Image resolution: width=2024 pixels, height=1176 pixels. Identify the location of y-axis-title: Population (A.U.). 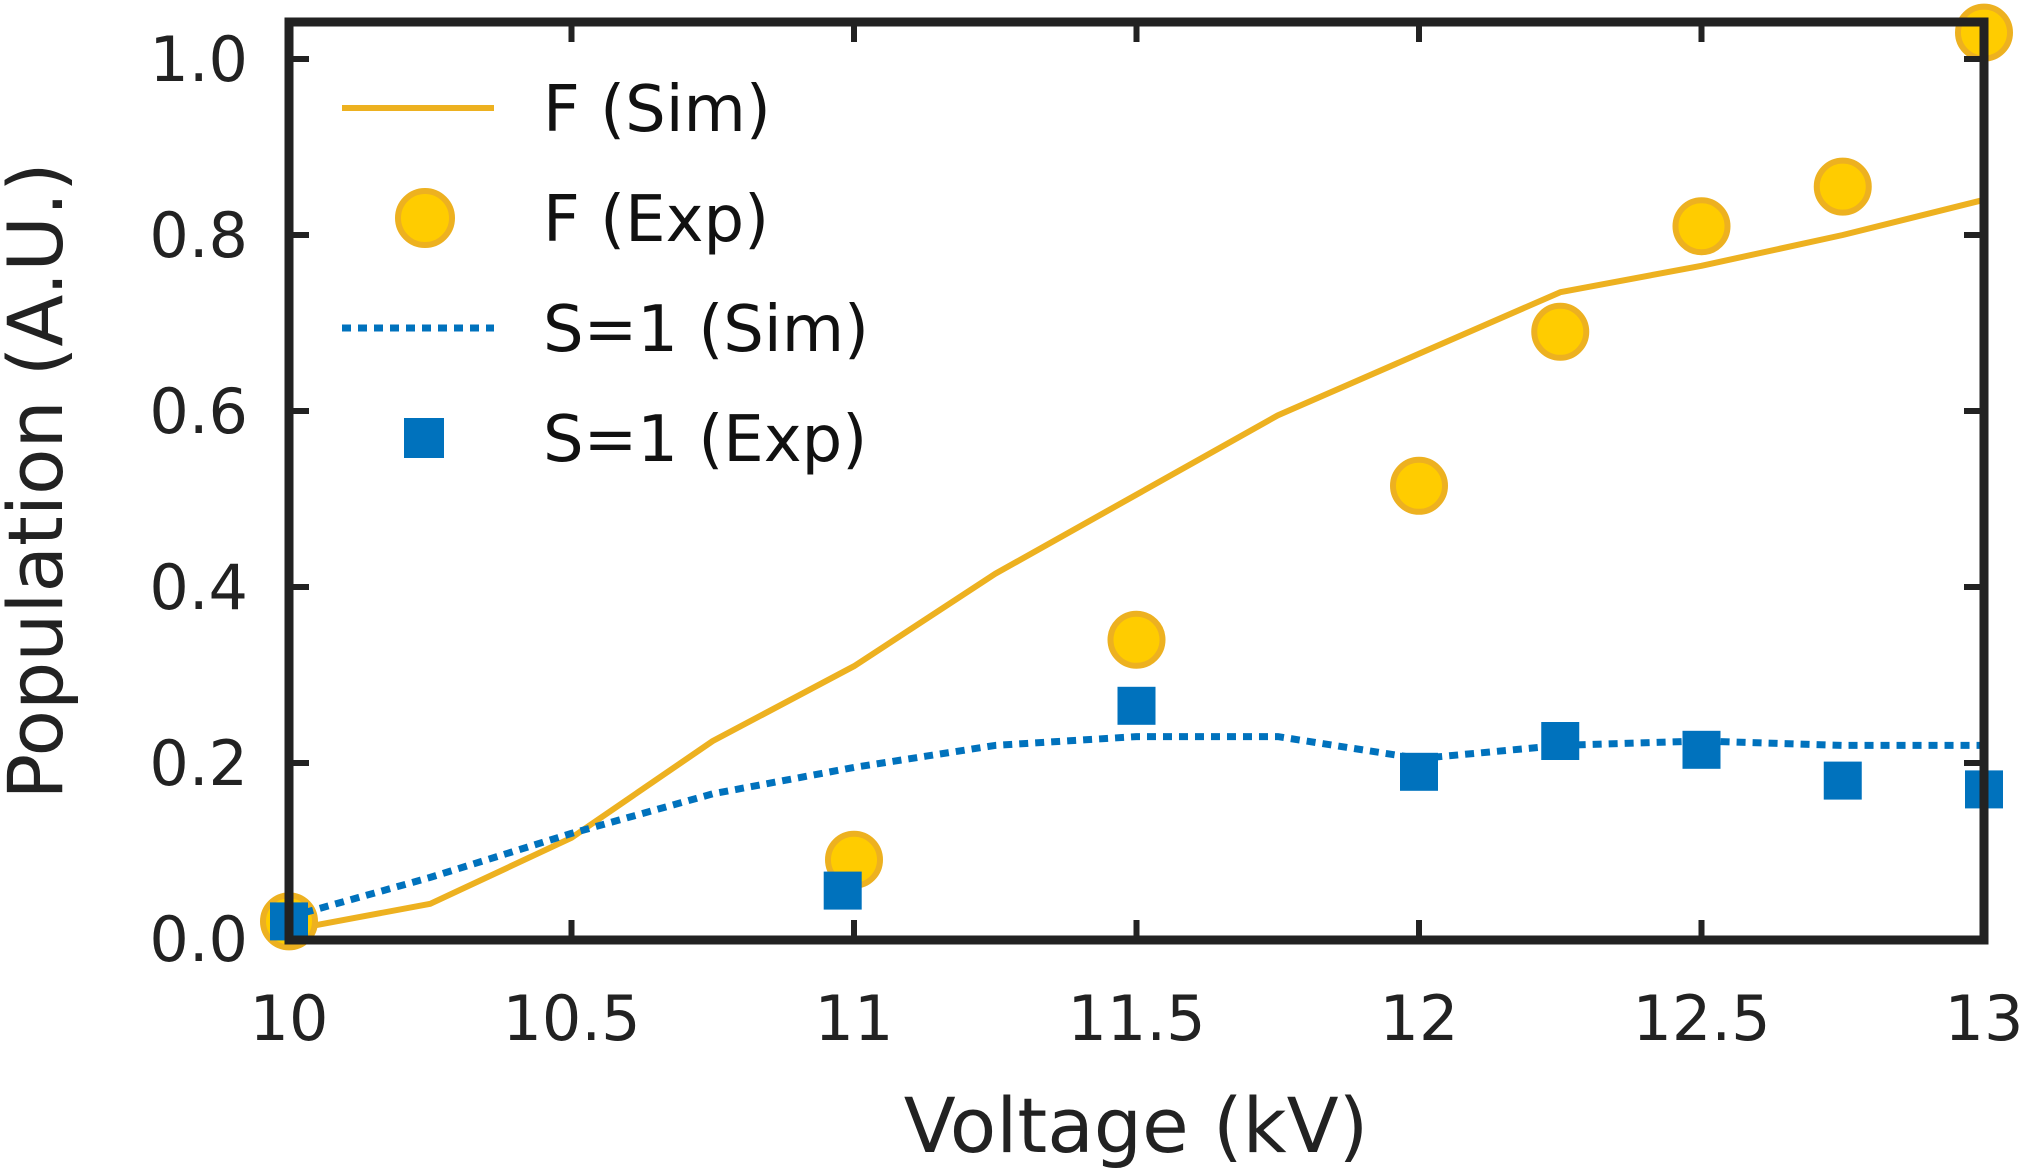
(40, 480).